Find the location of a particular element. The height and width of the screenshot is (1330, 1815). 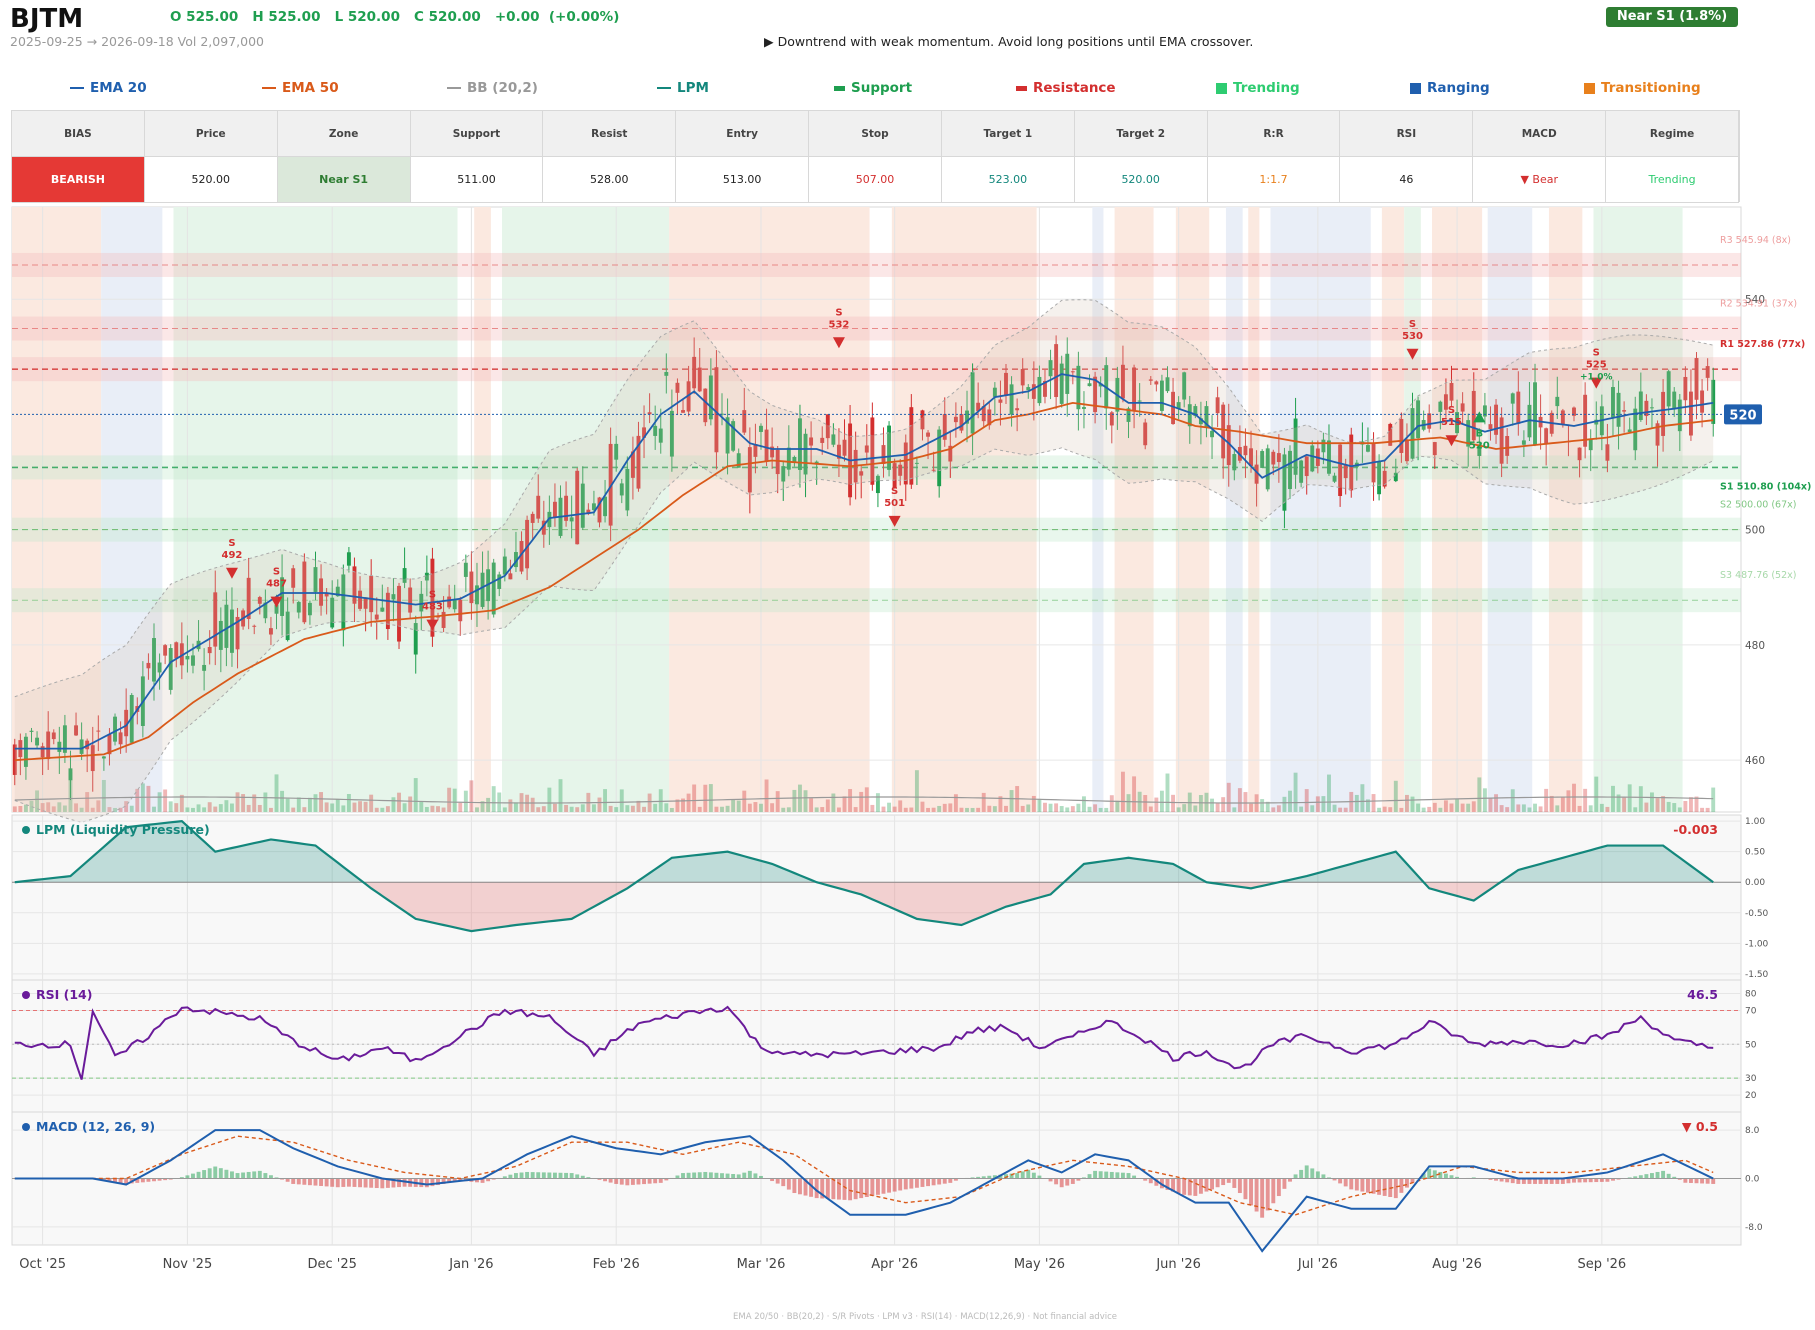

legend-line-icon is located at coordinates (664, 88).